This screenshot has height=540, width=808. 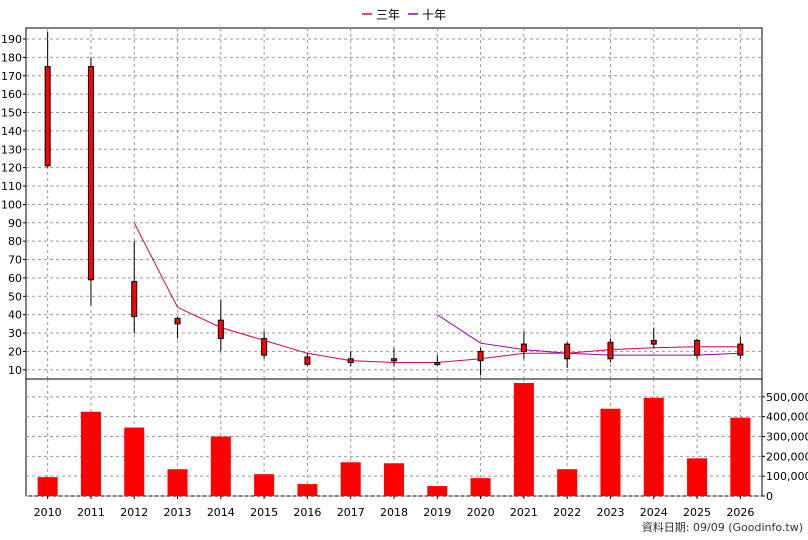 What do you see at coordinates (697, 512) in the screenshot?
I see `x-tick-label: 2025` at bounding box center [697, 512].